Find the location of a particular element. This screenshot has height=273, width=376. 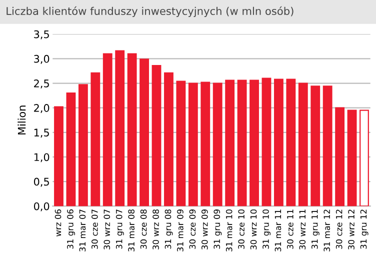

x-tick-label: 31 mar 09 is located at coordinates (180, 230).